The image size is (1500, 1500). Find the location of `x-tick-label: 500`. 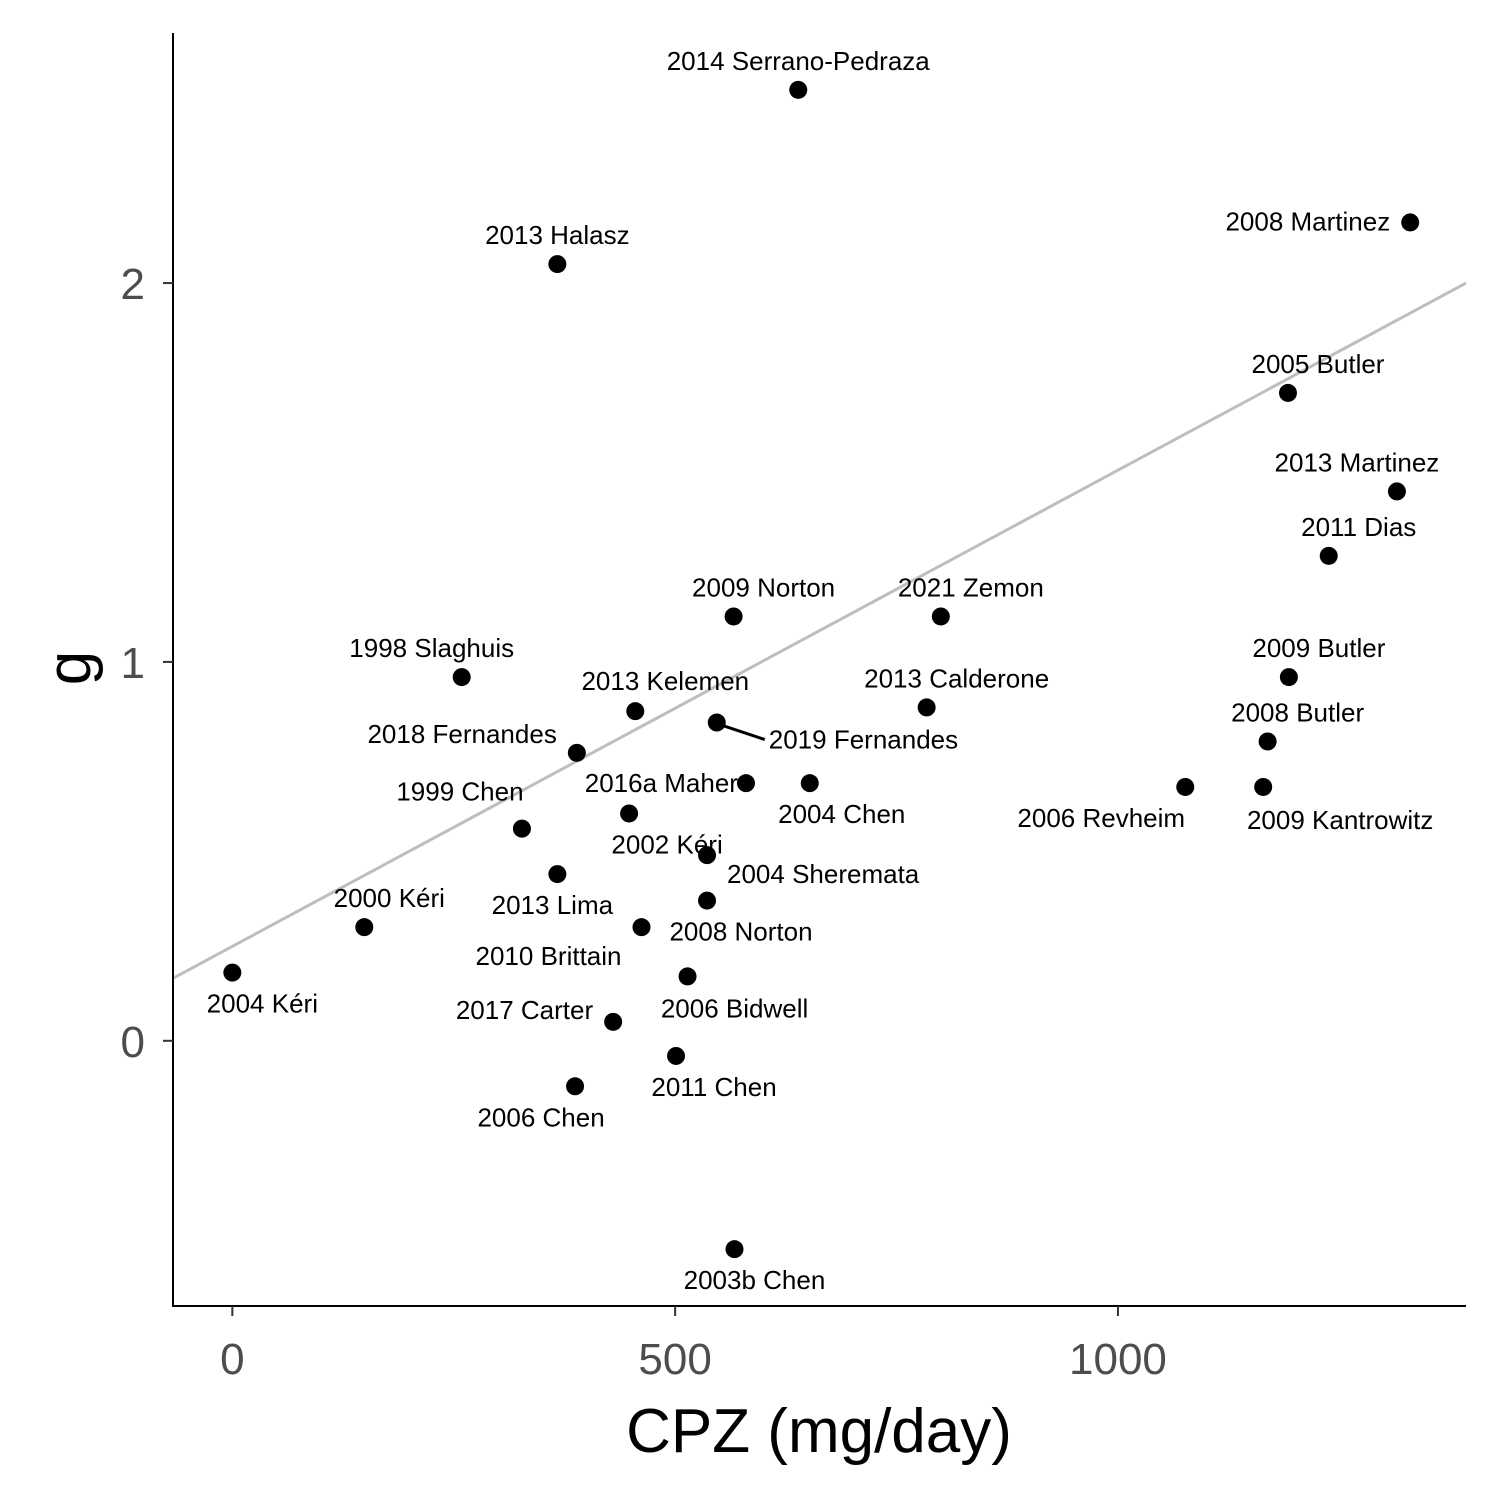

x-tick-label: 500 is located at coordinates (674, 1359).